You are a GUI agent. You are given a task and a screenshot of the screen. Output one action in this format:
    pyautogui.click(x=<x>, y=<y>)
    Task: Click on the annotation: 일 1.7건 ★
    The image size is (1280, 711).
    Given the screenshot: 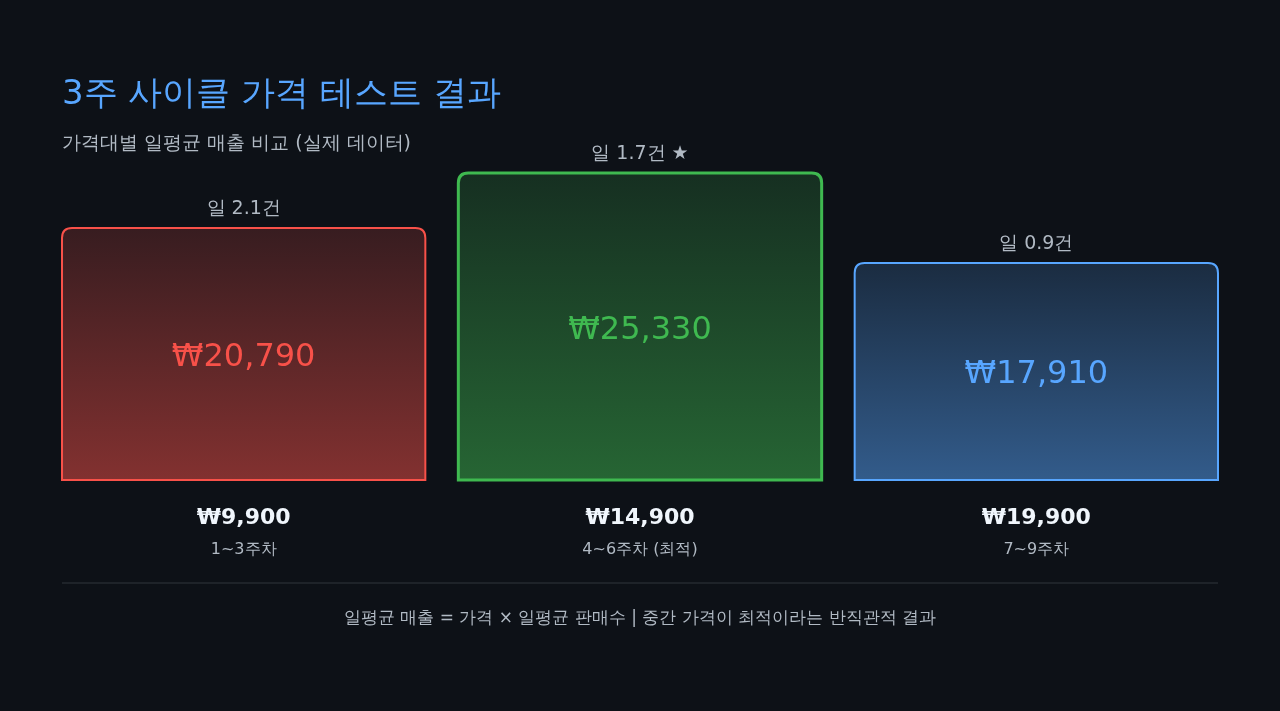 What is the action you would take?
    pyautogui.click(x=640, y=152)
    